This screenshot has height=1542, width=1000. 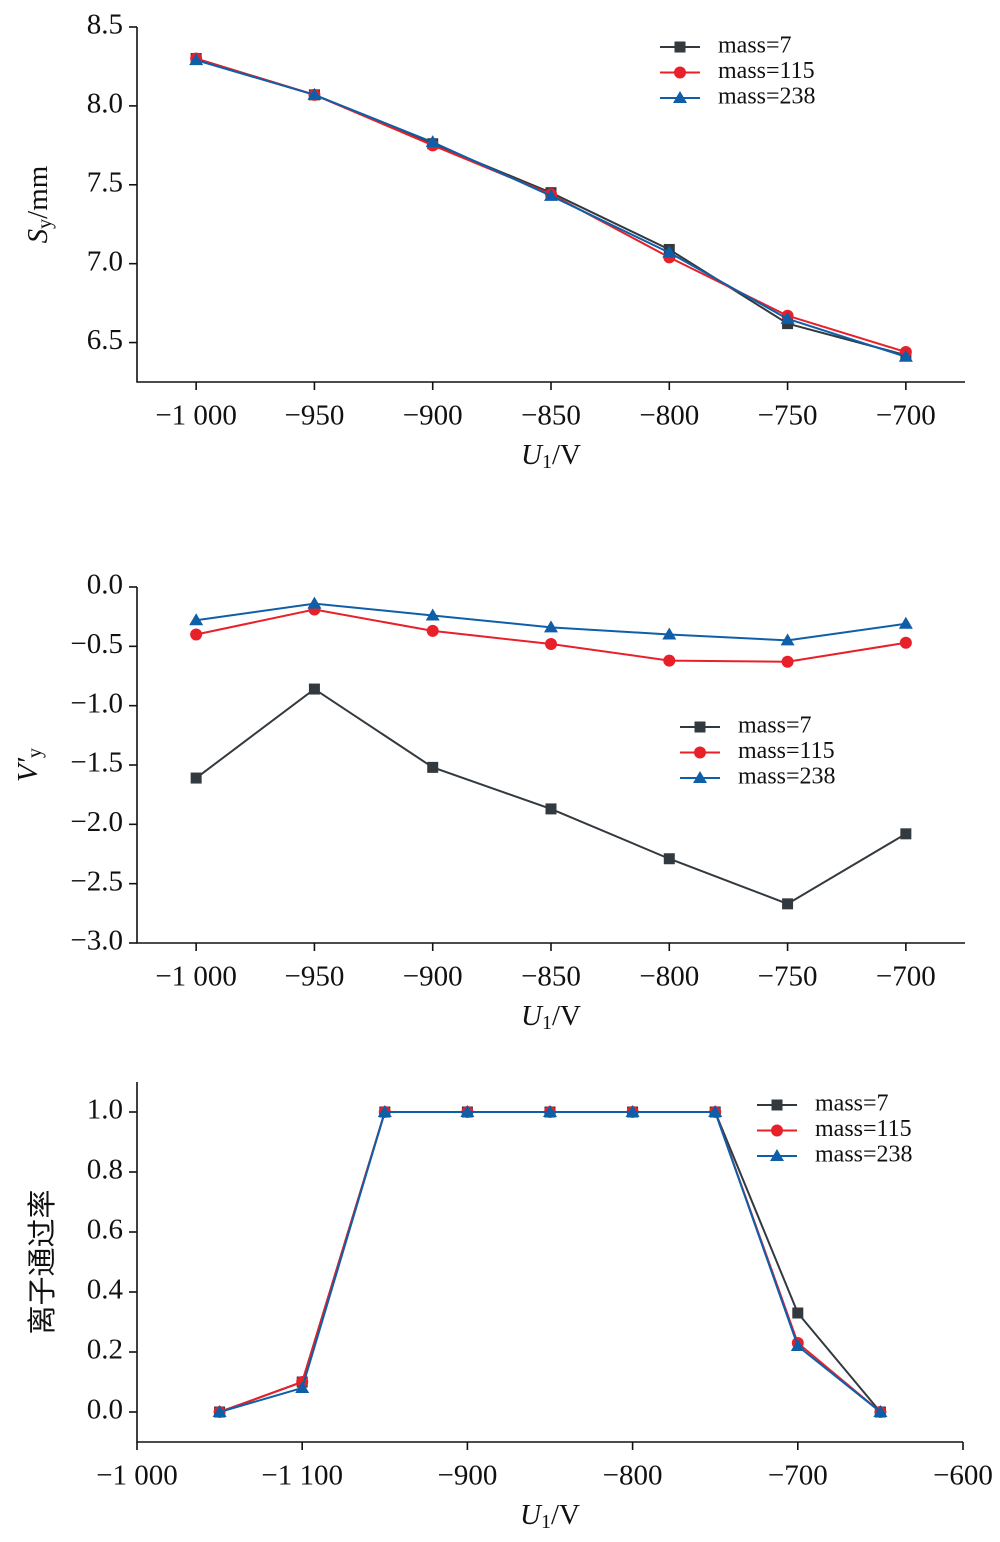 What do you see at coordinates (105, 1350) in the screenshot?
I see `y-tick-label: 0.2` at bounding box center [105, 1350].